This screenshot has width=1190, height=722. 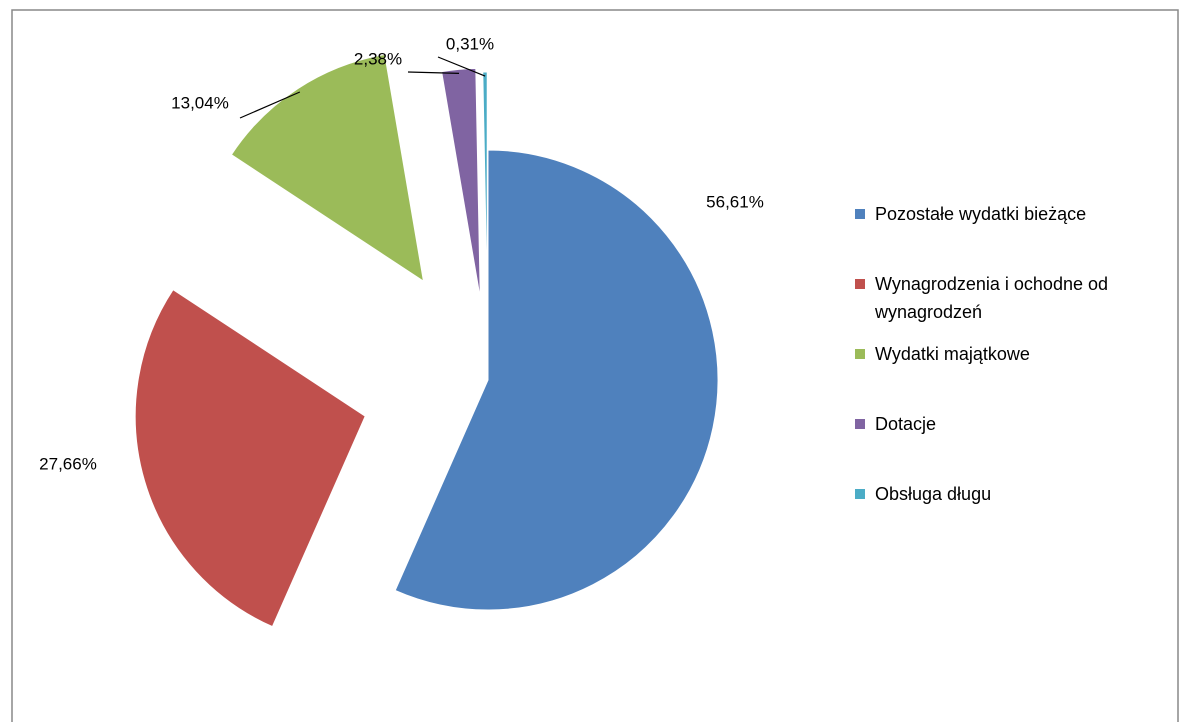 I want to click on legend-item: Wynagrodzenia i ochodne od wynagrodzeń, so click(x=1000, y=305).